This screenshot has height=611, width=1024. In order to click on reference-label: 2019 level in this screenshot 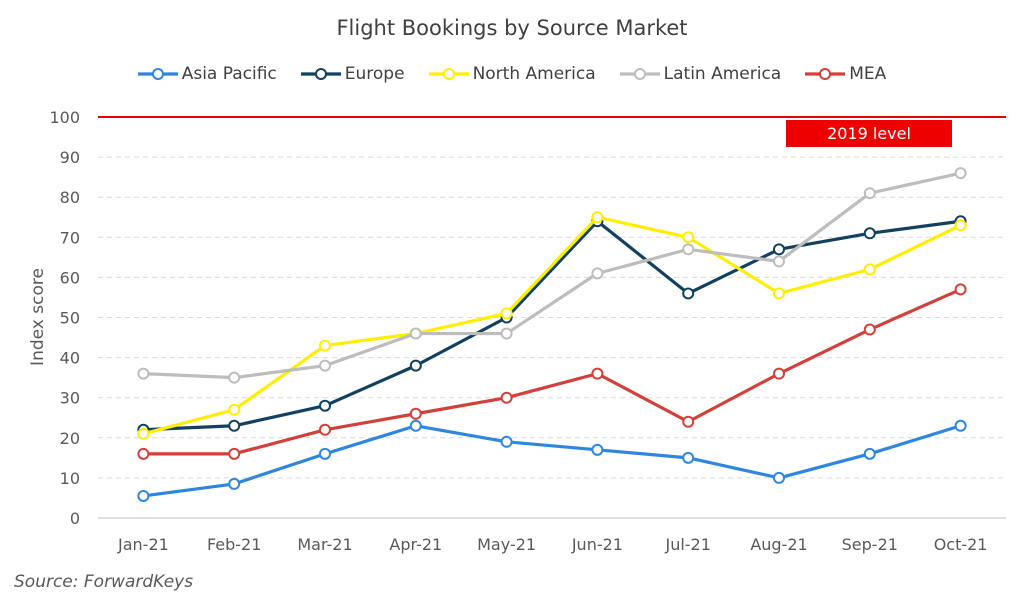, I will do `click(869, 133)`.